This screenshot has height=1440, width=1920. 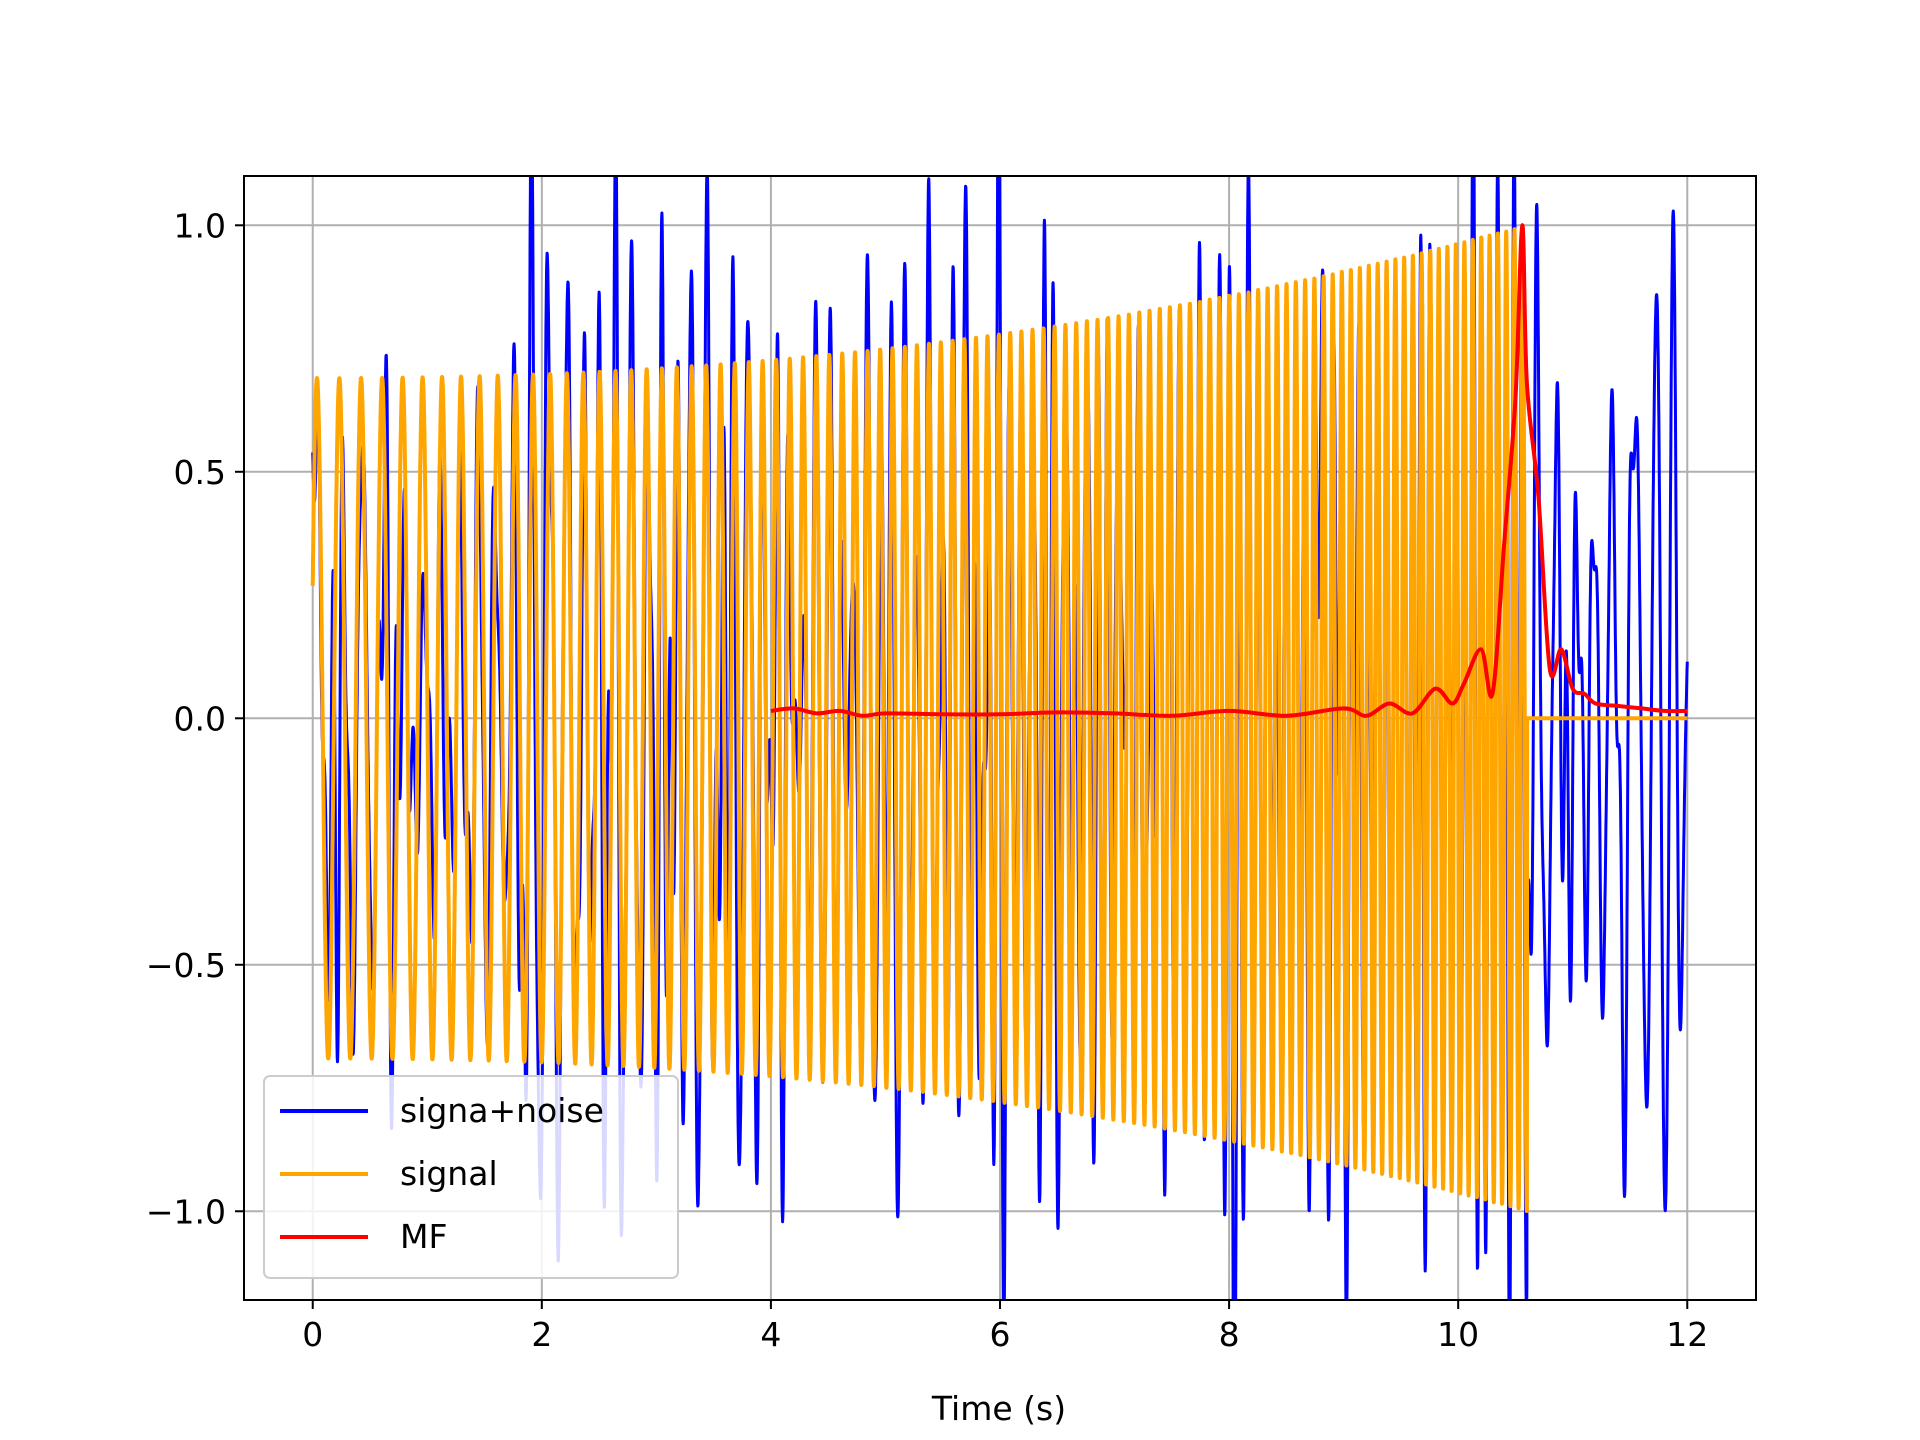 What do you see at coordinates (186, 965) in the screenshot?
I see `y-tick-label: −0.5` at bounding box center [186, 965].